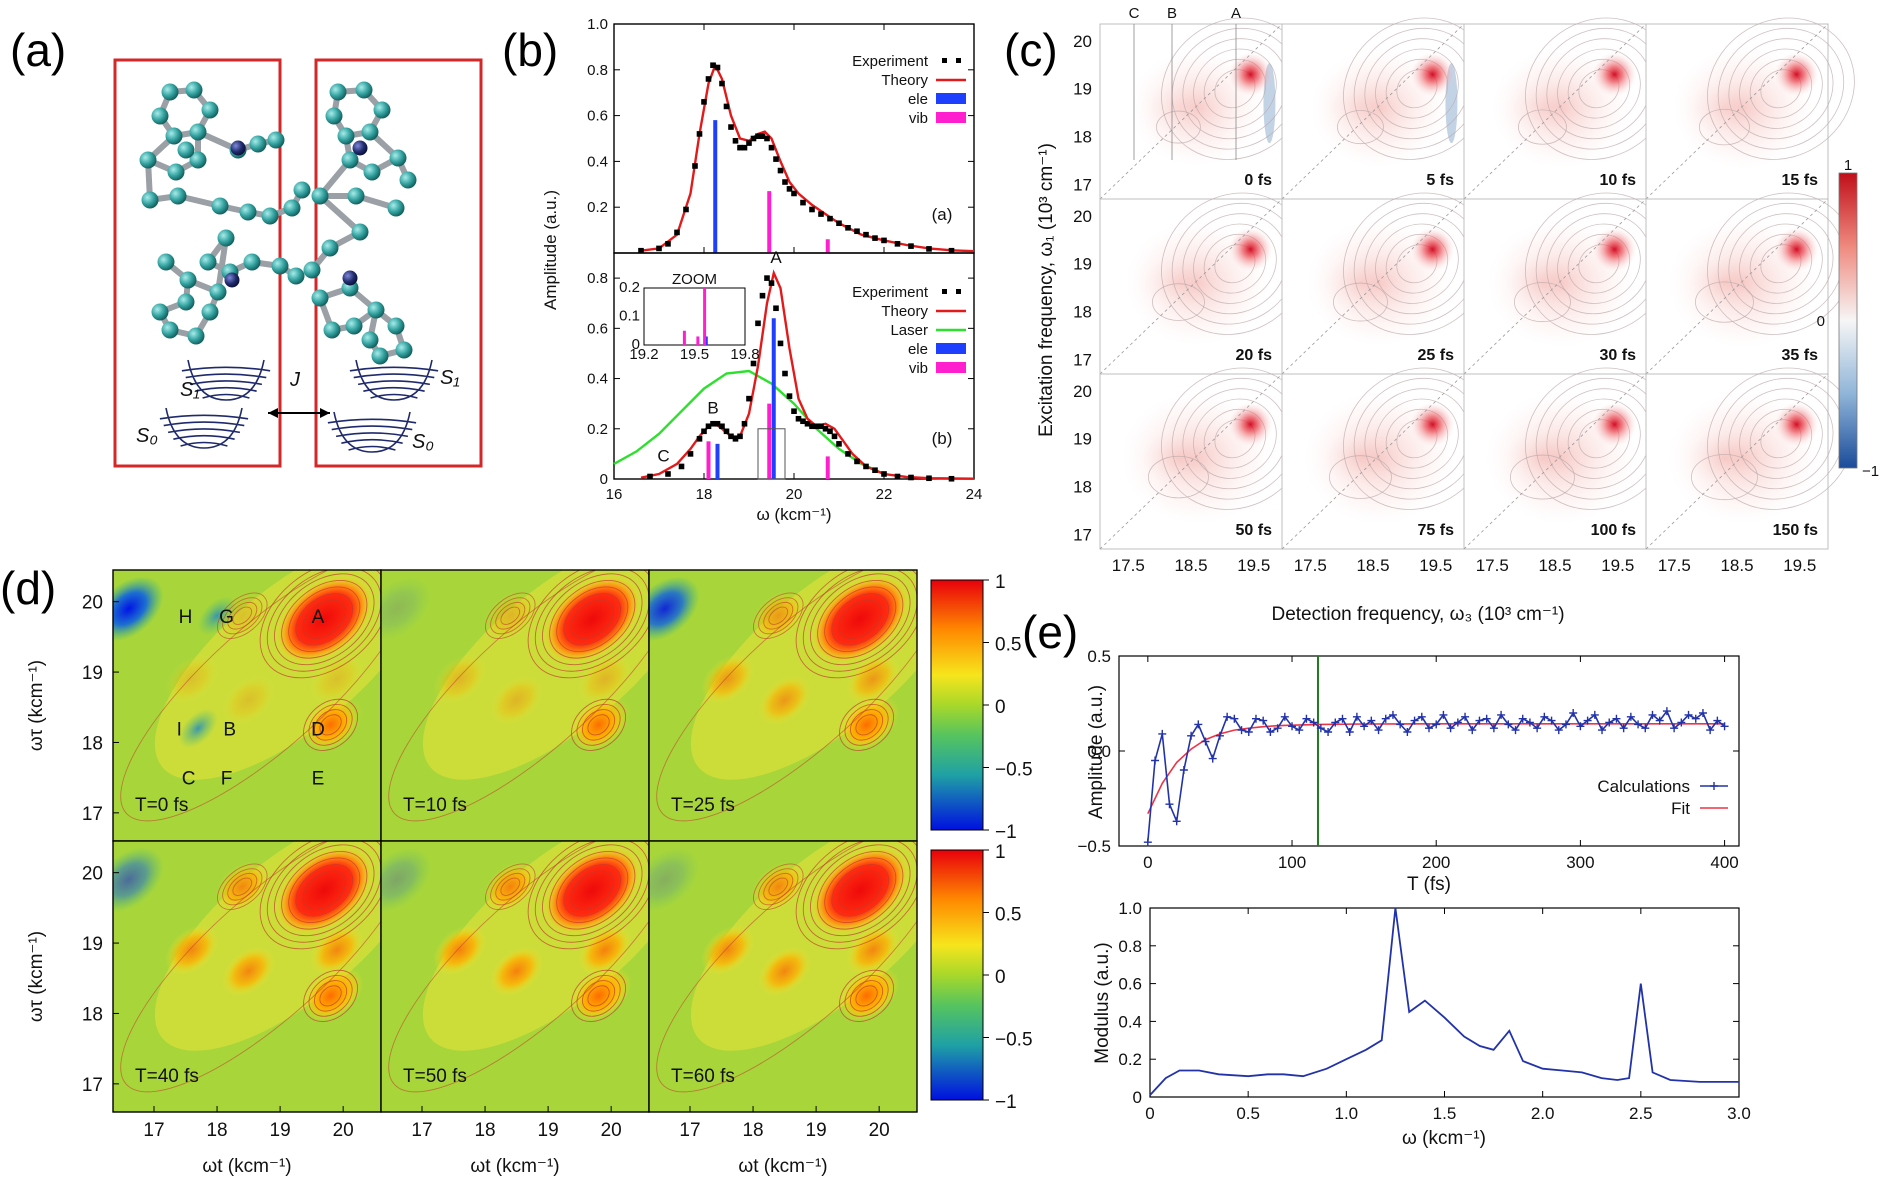  Describe the element at coordinates (1190, 565) in the screenshot. I see `c-xtick-label: 18.5` at that location.